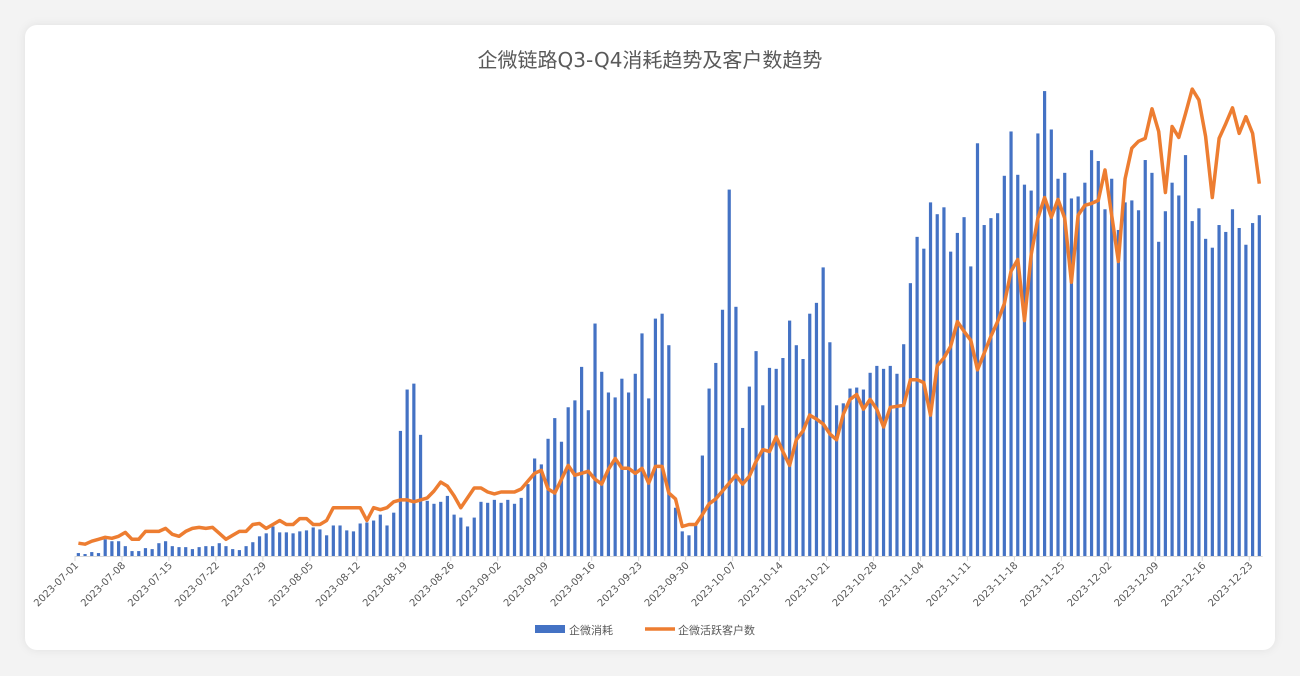 The image size is (1300, 676). What do you see at coordinates (620, 584) in the screenshot?
I see `x-tick-label: 2023-09-23` at bounding box center [620, 584].